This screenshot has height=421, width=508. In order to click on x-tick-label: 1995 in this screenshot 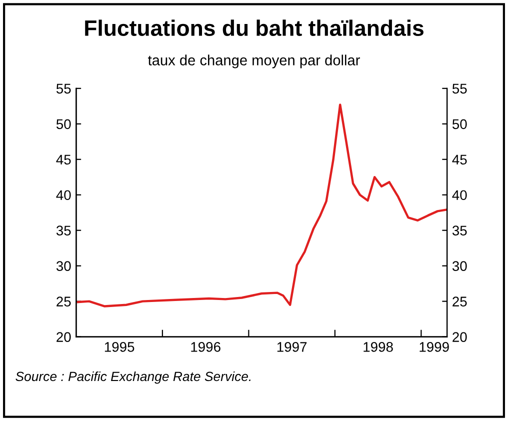, I will do `click(119, 347)`.